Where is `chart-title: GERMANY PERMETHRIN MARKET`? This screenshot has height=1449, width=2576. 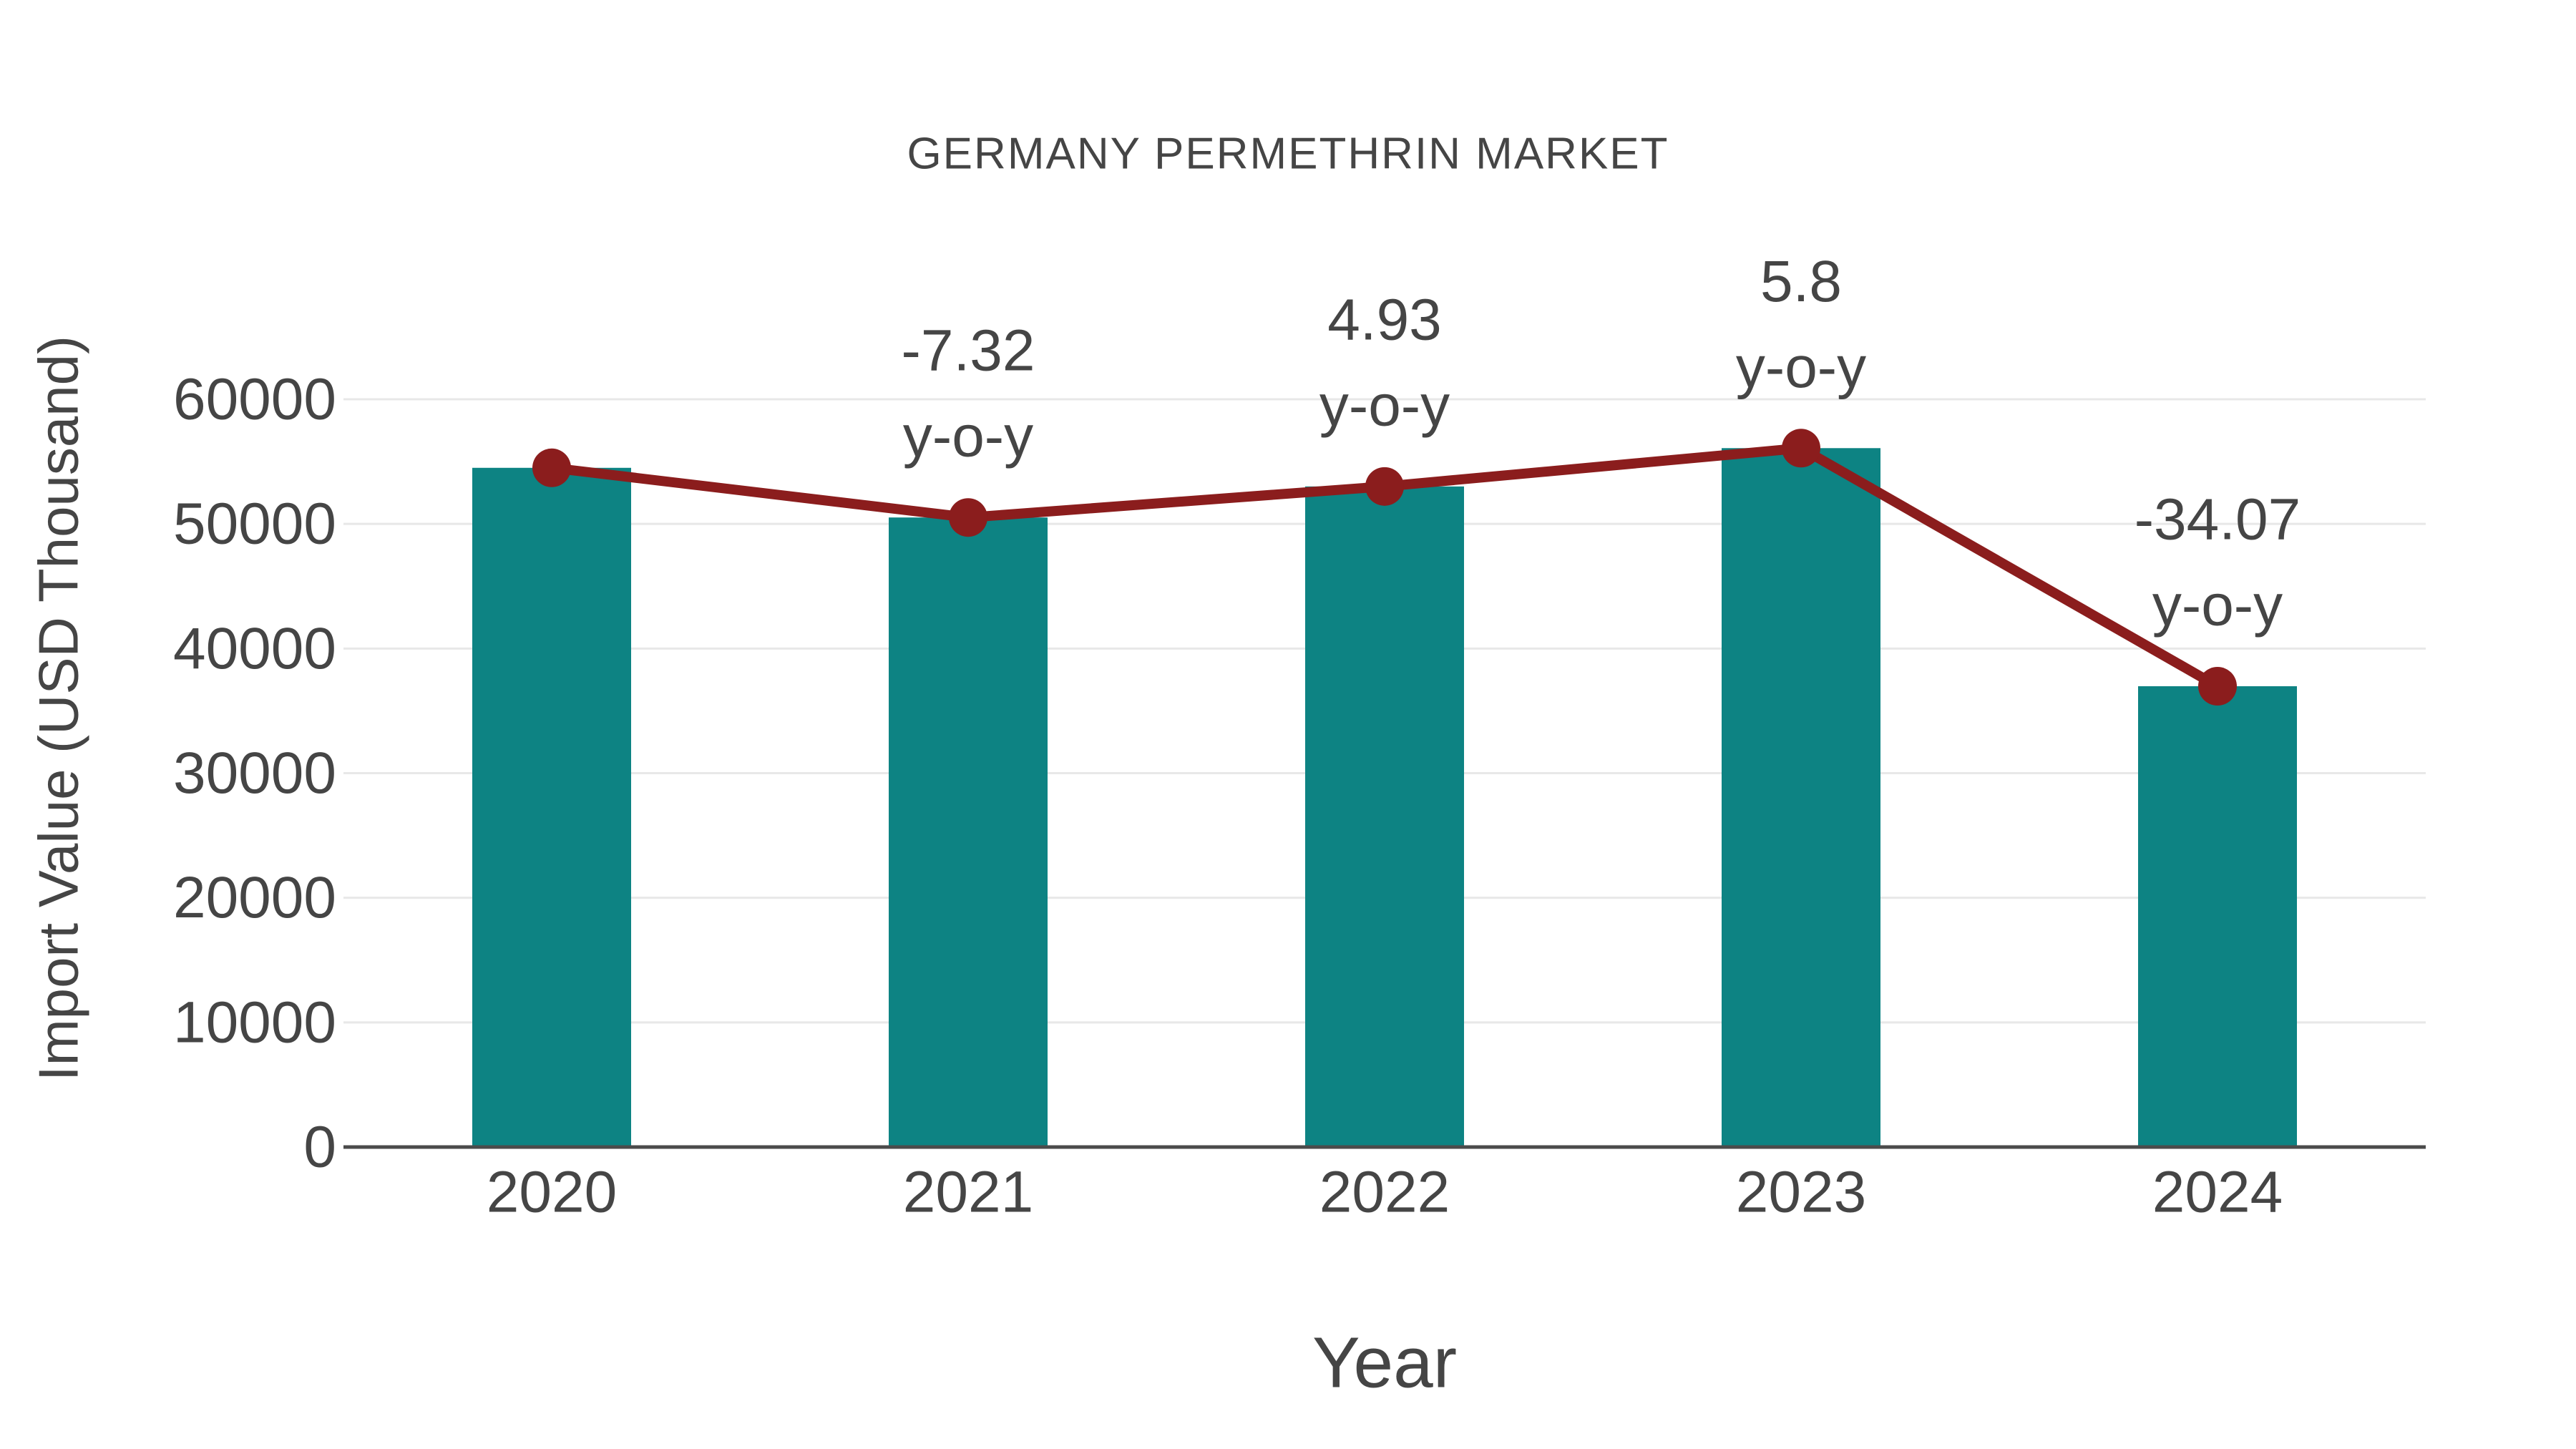 chart-title: GERMANY PERMETHRIN MARKET is located at coordinates (1288, 154).